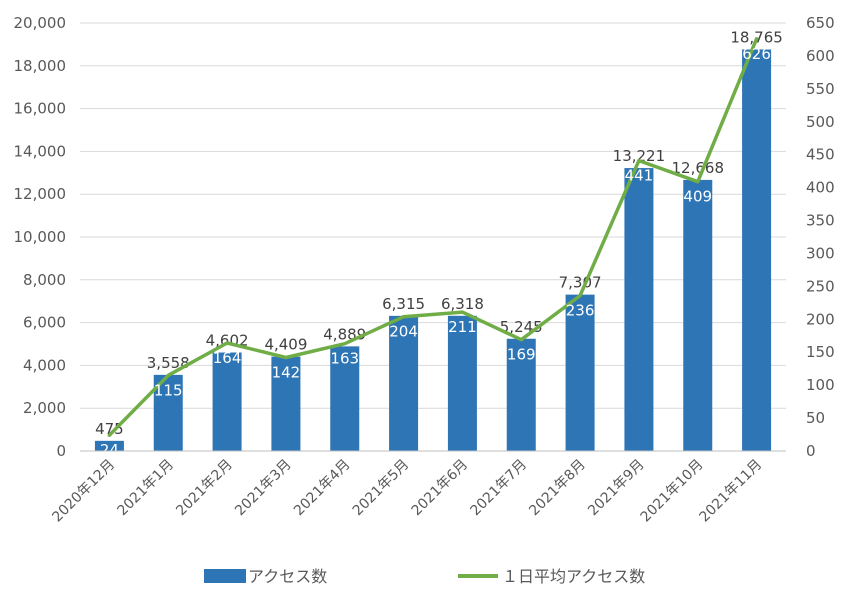  Describe the element at coordinates (403, 332) in the screenshot. I see `line-value-label: 204` at that location.